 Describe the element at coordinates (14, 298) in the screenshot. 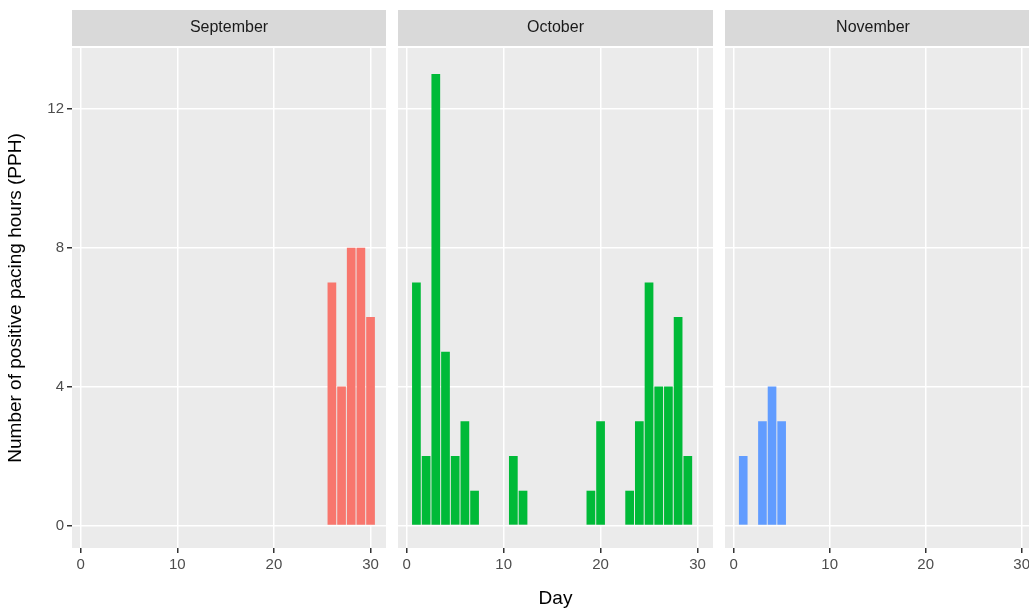

I see `y-axis-title: Number of positive pacing hours (PPH)` at that location.